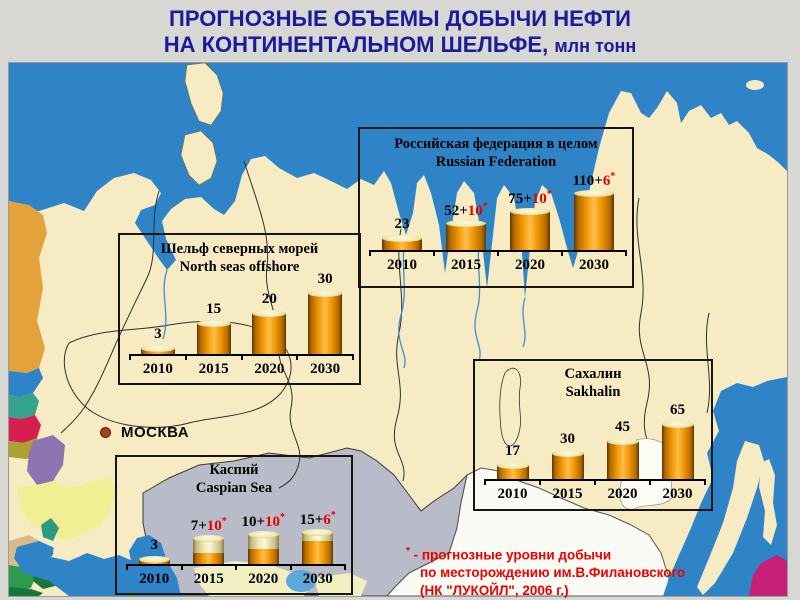  Describe the element at coordinates (730, 518) in the screenshot. I see `kamchatka-peninsula` at that location.